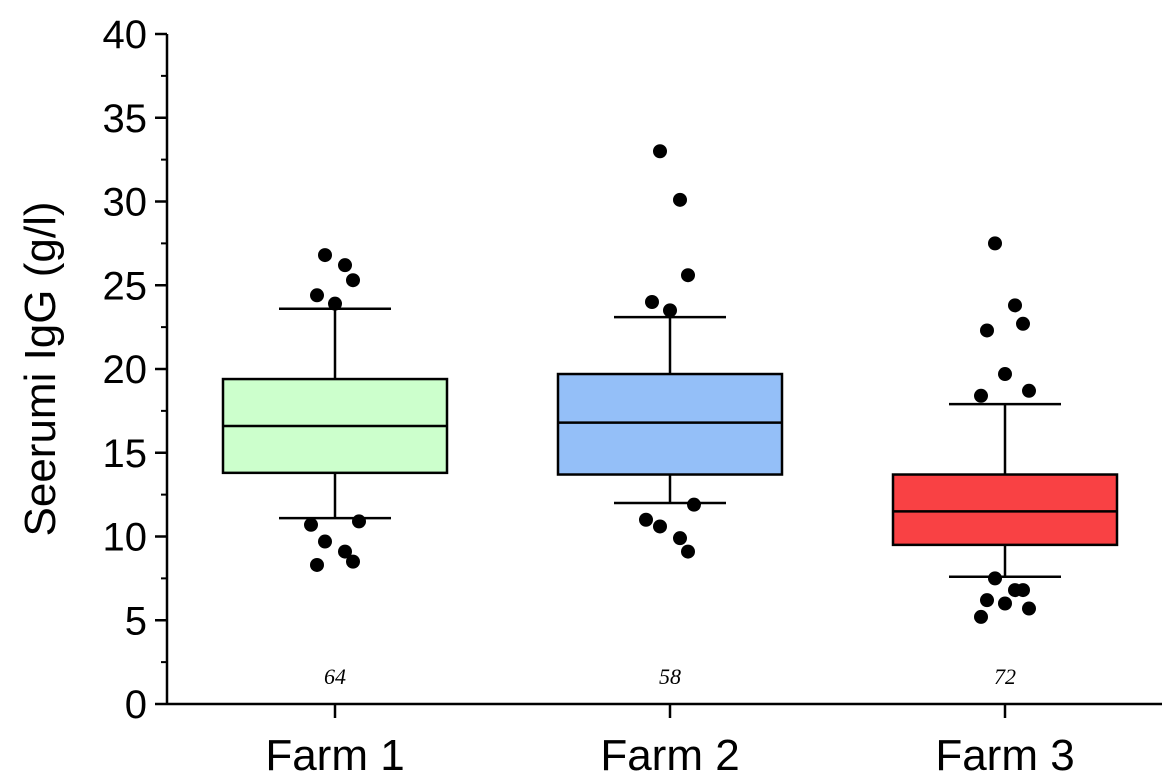  I want to click on x-category-label: Farm 1, so click(334, 754).